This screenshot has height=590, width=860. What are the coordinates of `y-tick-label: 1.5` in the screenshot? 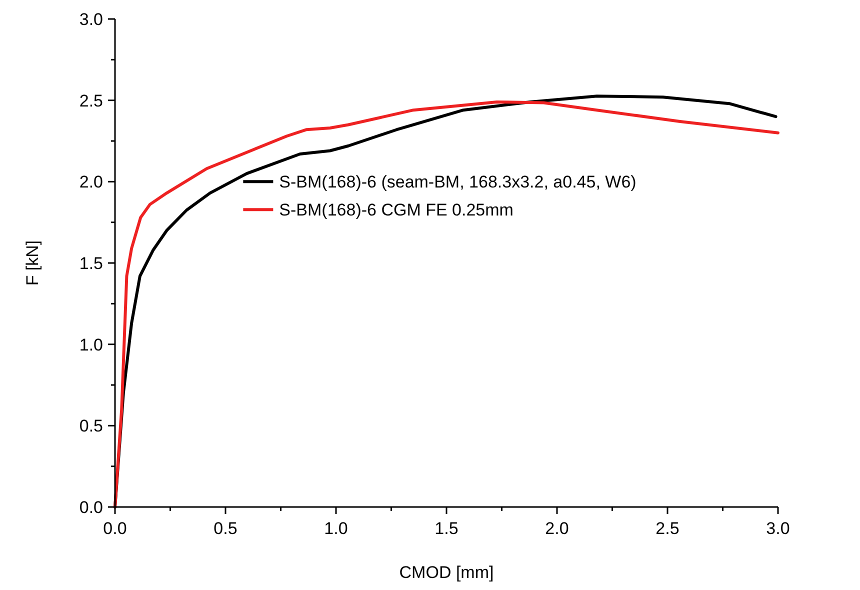 It's located at (91, 263).